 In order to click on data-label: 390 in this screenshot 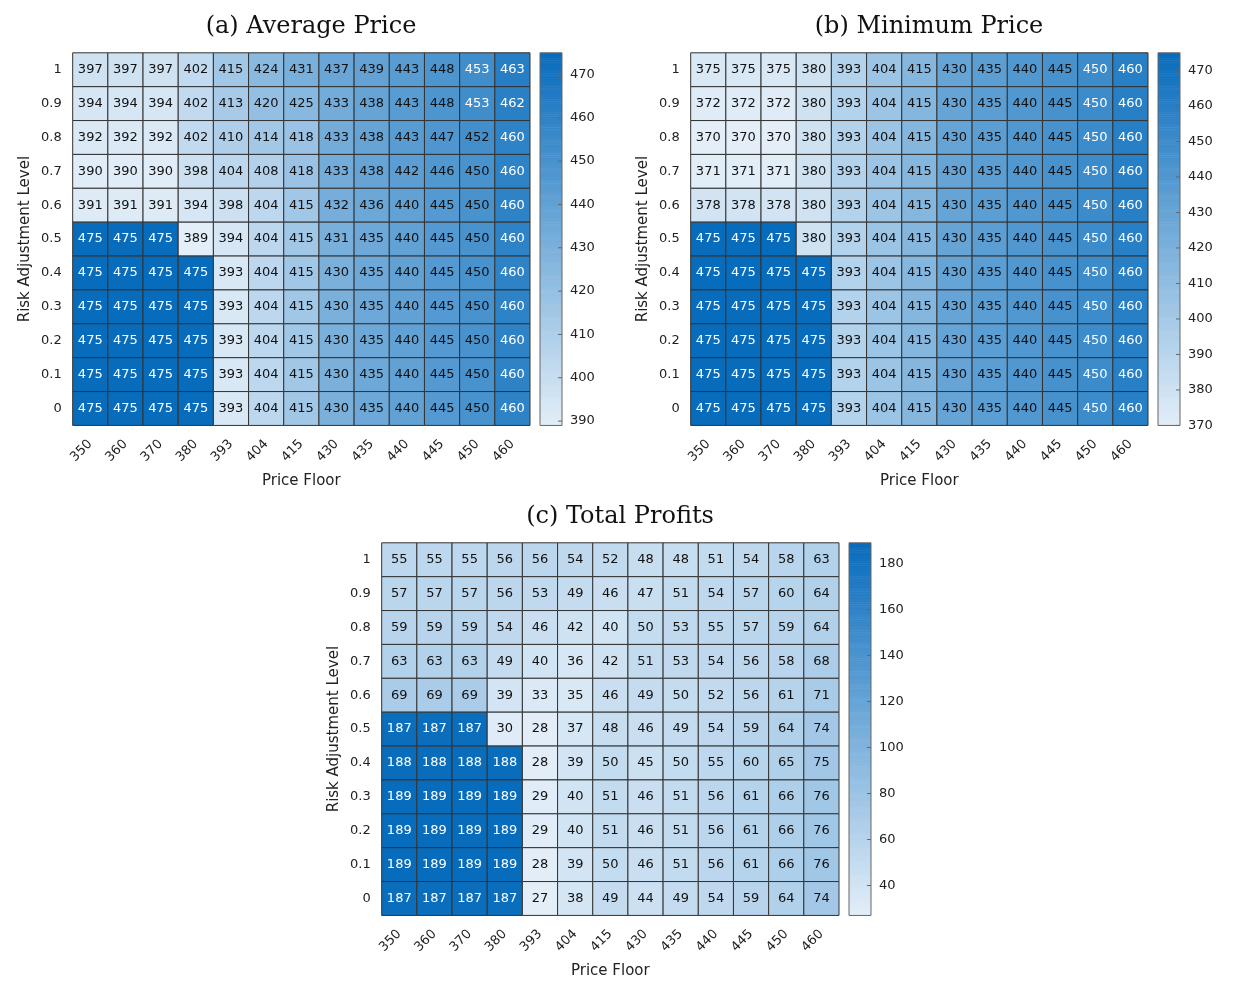, I will do `click(90, 170)`.